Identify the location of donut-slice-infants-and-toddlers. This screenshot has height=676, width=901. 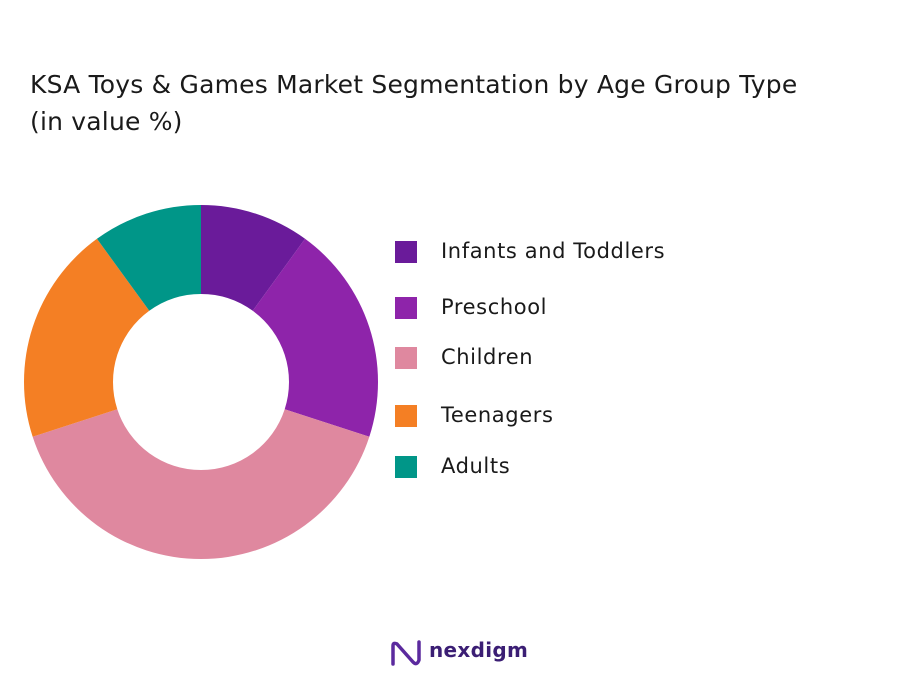
(253, 258).